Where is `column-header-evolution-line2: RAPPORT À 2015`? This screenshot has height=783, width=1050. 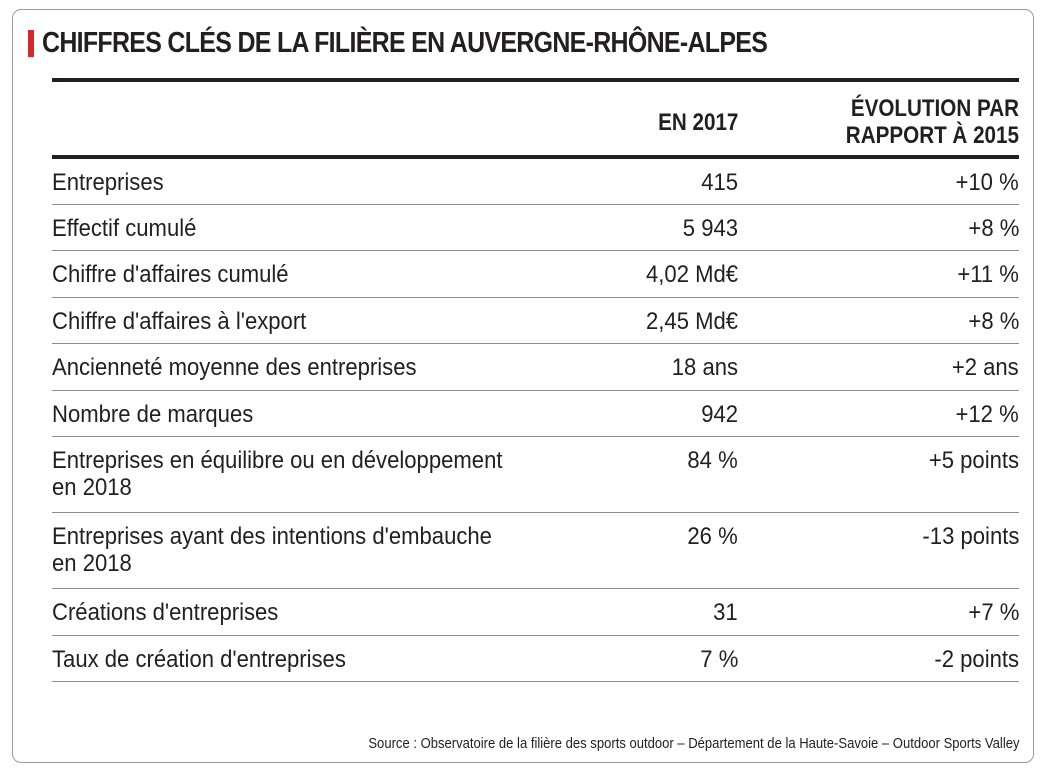
column-header-evolution-line2: RAPPORT À 2015 is located at coordinates (932, 135).